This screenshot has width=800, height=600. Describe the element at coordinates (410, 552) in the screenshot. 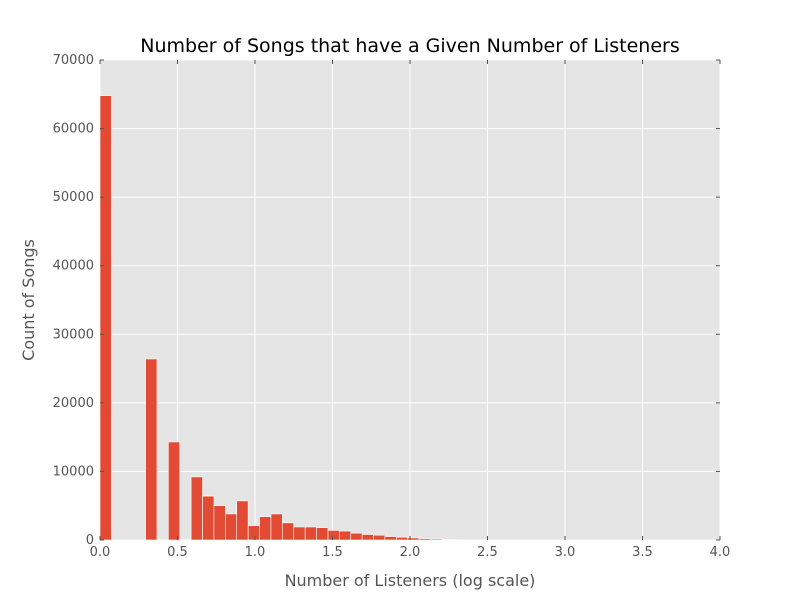

I see `x-tick-label: 2.0` at that location.